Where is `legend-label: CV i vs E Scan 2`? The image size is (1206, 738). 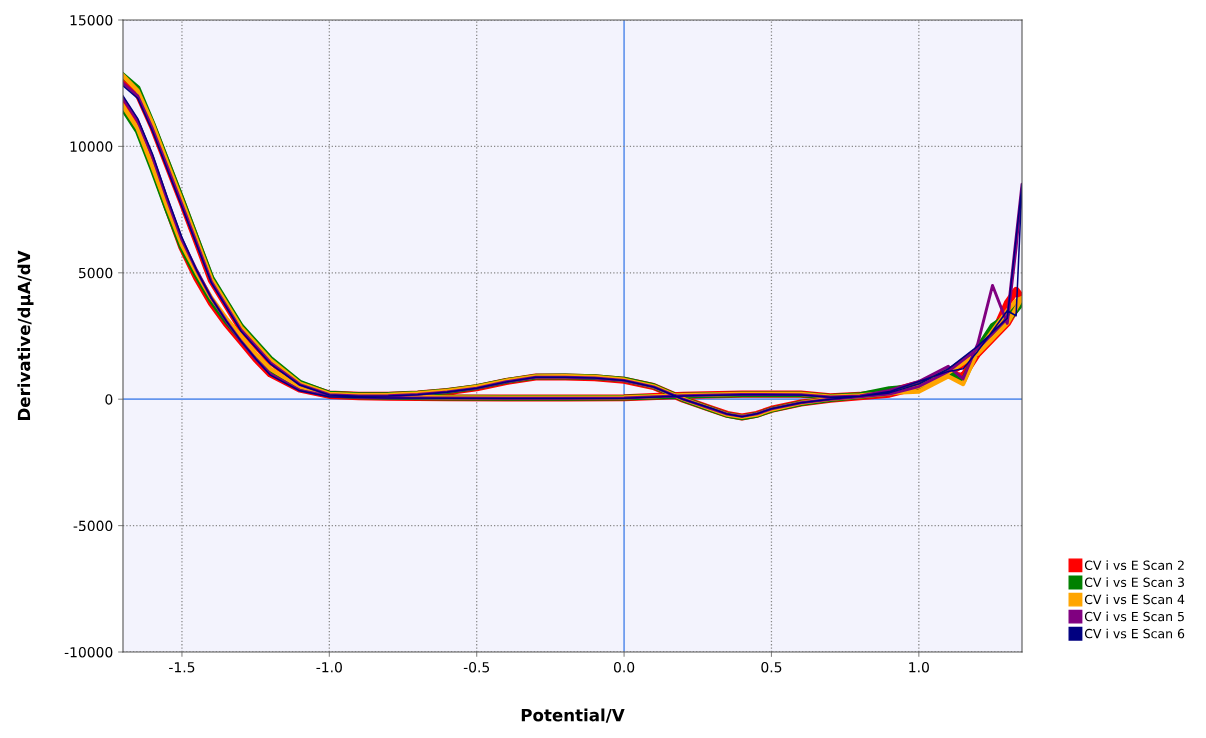
legend-label: CV i vs E Scan 2 is located at coordinates (1134, 565).